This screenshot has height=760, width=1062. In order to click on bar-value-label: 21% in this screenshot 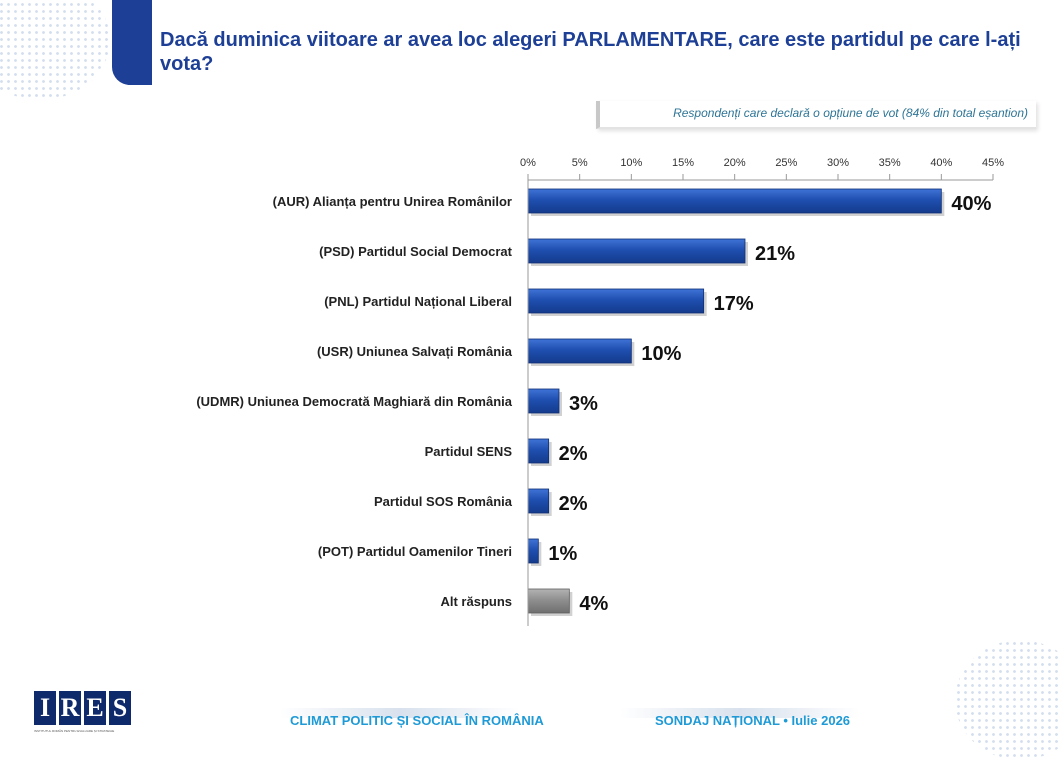, I will do `click(775, 254)`.